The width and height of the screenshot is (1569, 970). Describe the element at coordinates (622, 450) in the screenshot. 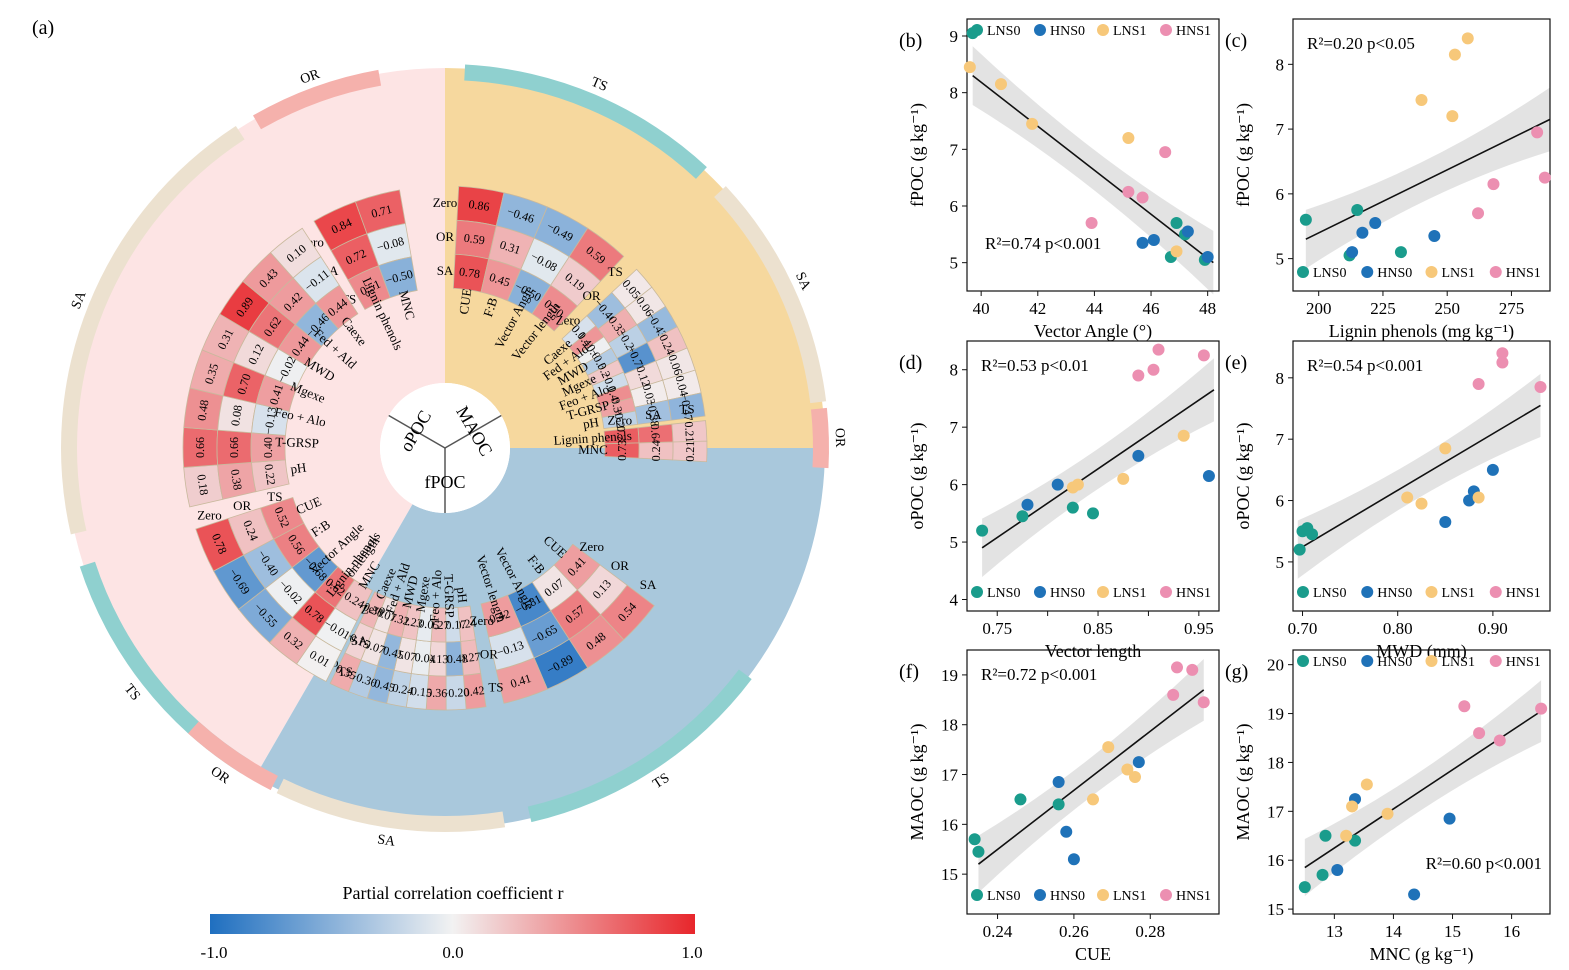

I see `heat-cell-label: 0.73` at that location.